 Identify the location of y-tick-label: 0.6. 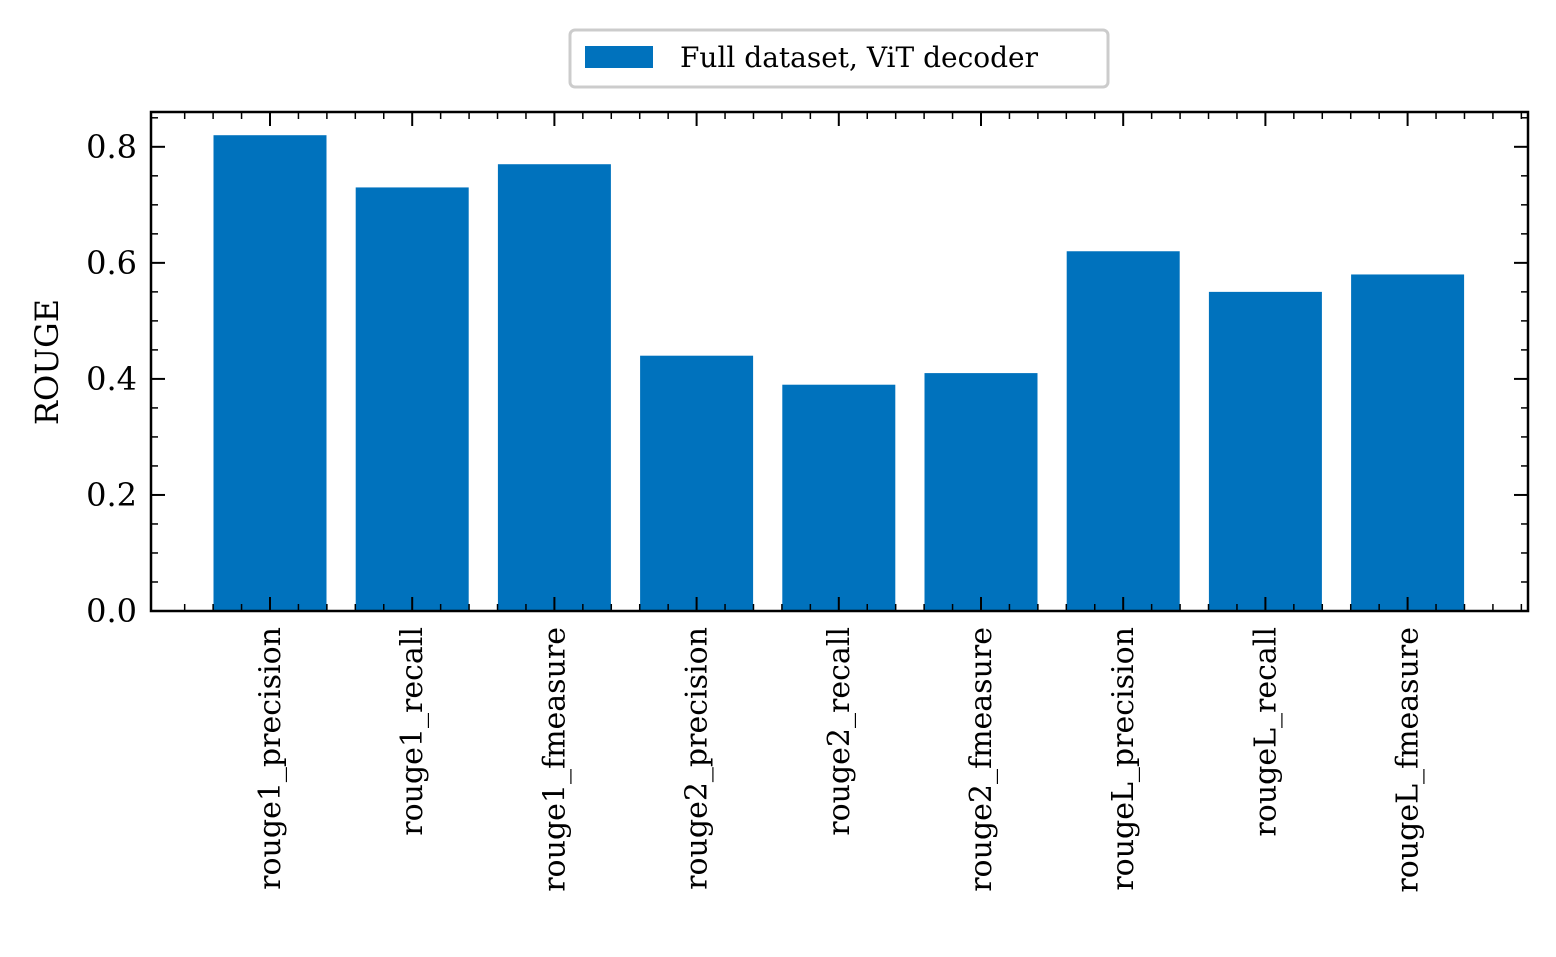
(111, 263).